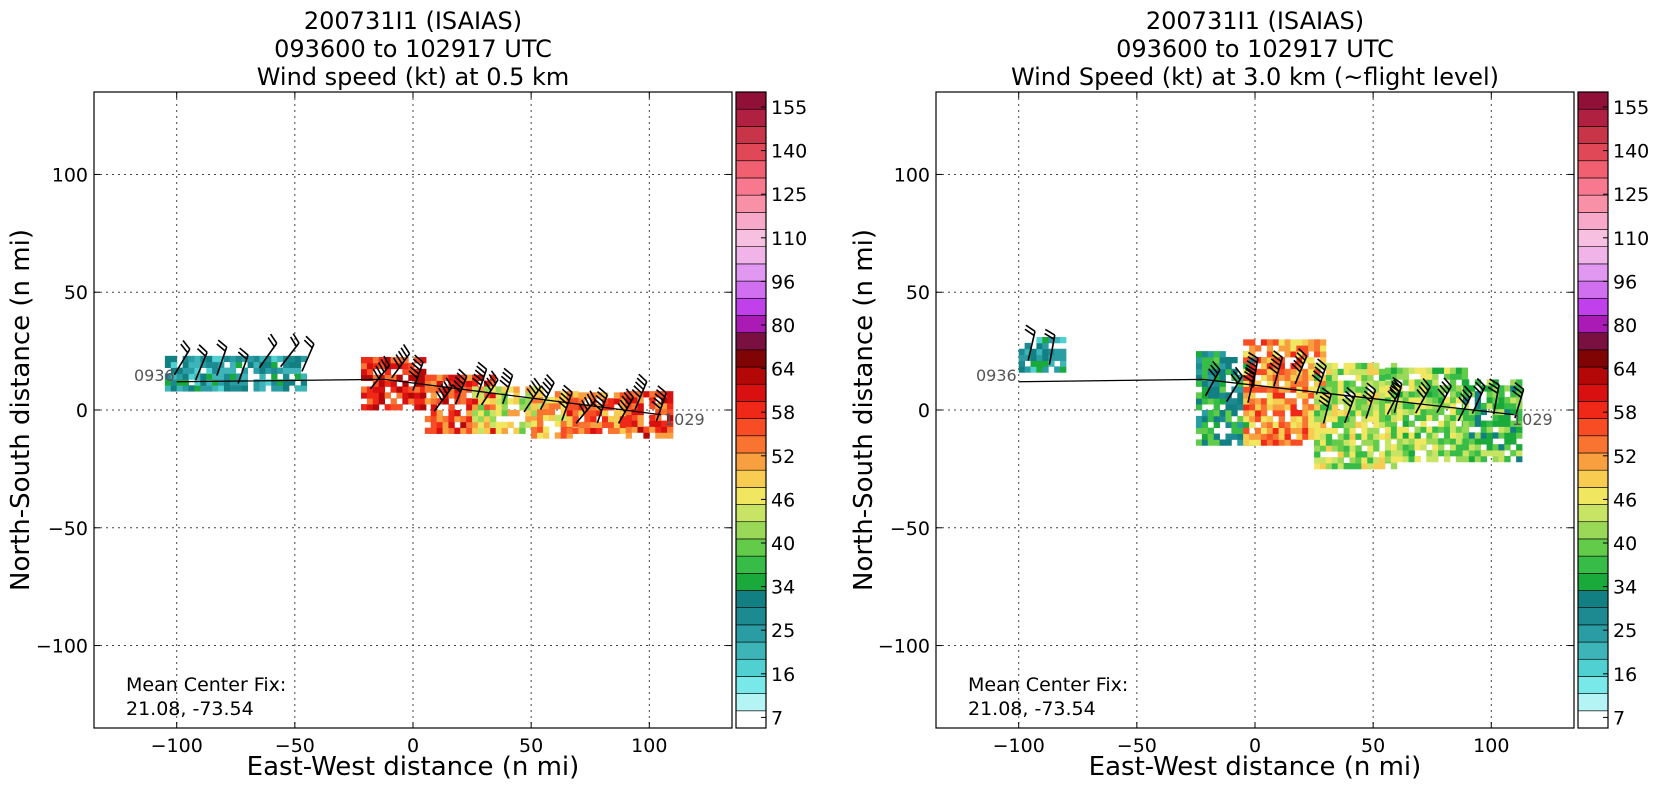 This screenshot has height=787, width=1654. What do you see at coordinates (1631, 239) in the screenshot?
I see `colorbar-tick-label: 110` at bounding box center [1631, 239].